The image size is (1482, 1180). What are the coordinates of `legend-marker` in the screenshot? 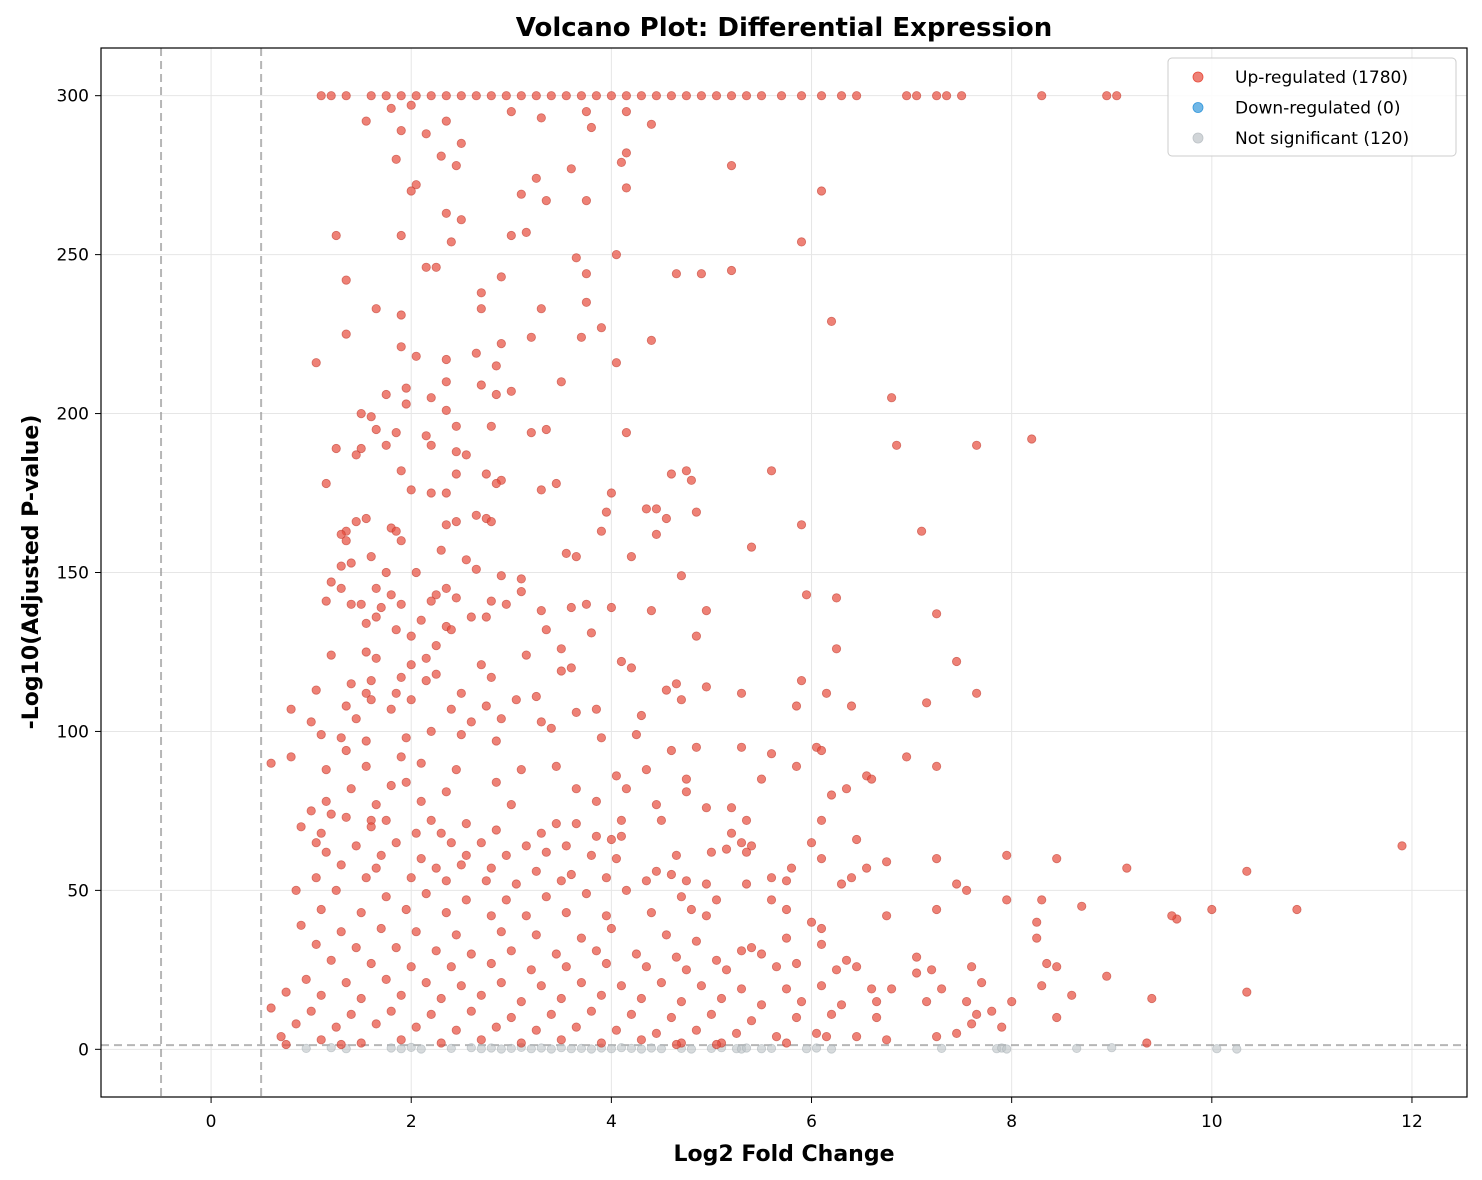 It's located at (1198, 138).